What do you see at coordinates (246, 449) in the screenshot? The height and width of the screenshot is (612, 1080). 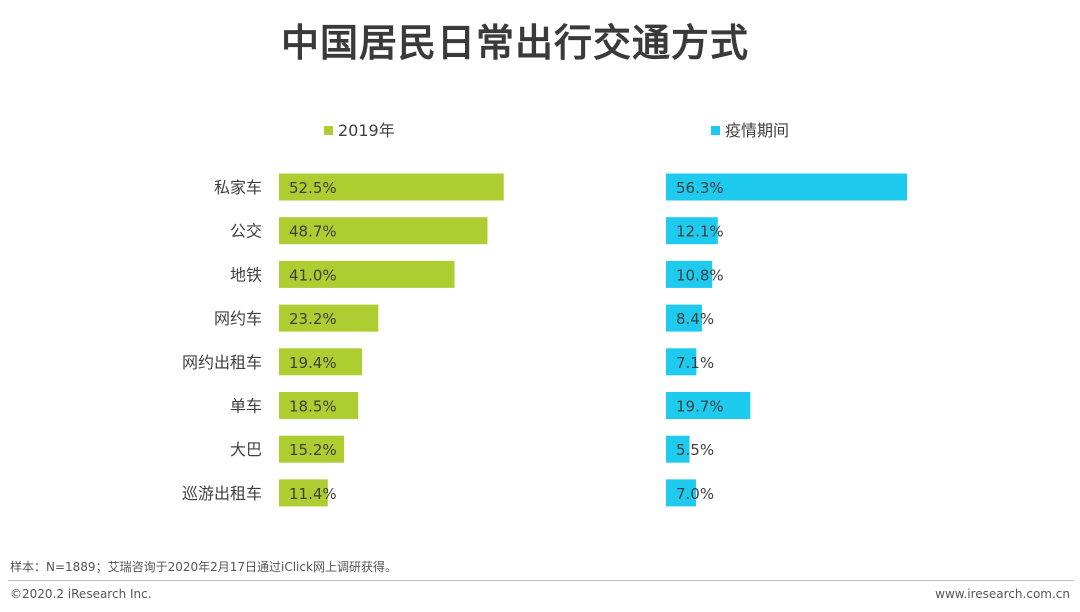 I see `category-label: 大巴` at bounding box center [246, 449].